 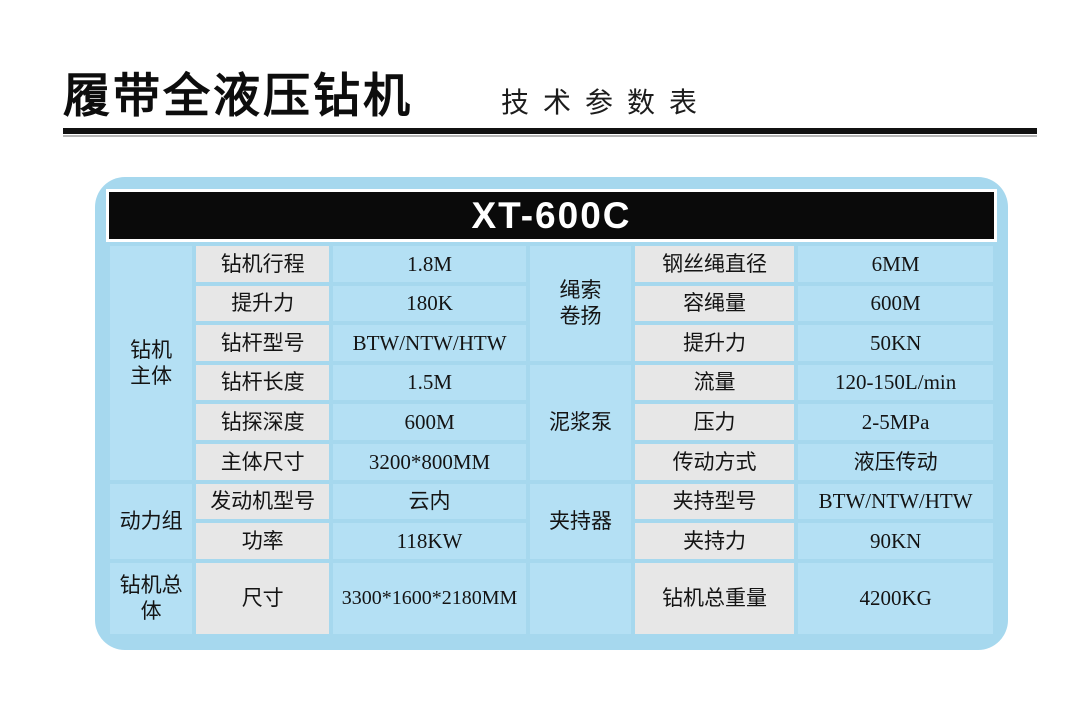 What do you see at coordinates (430, 461) in the screenshot?
I see `spec-value-cell: 3200*800MM` at bounding box center [430, 461].